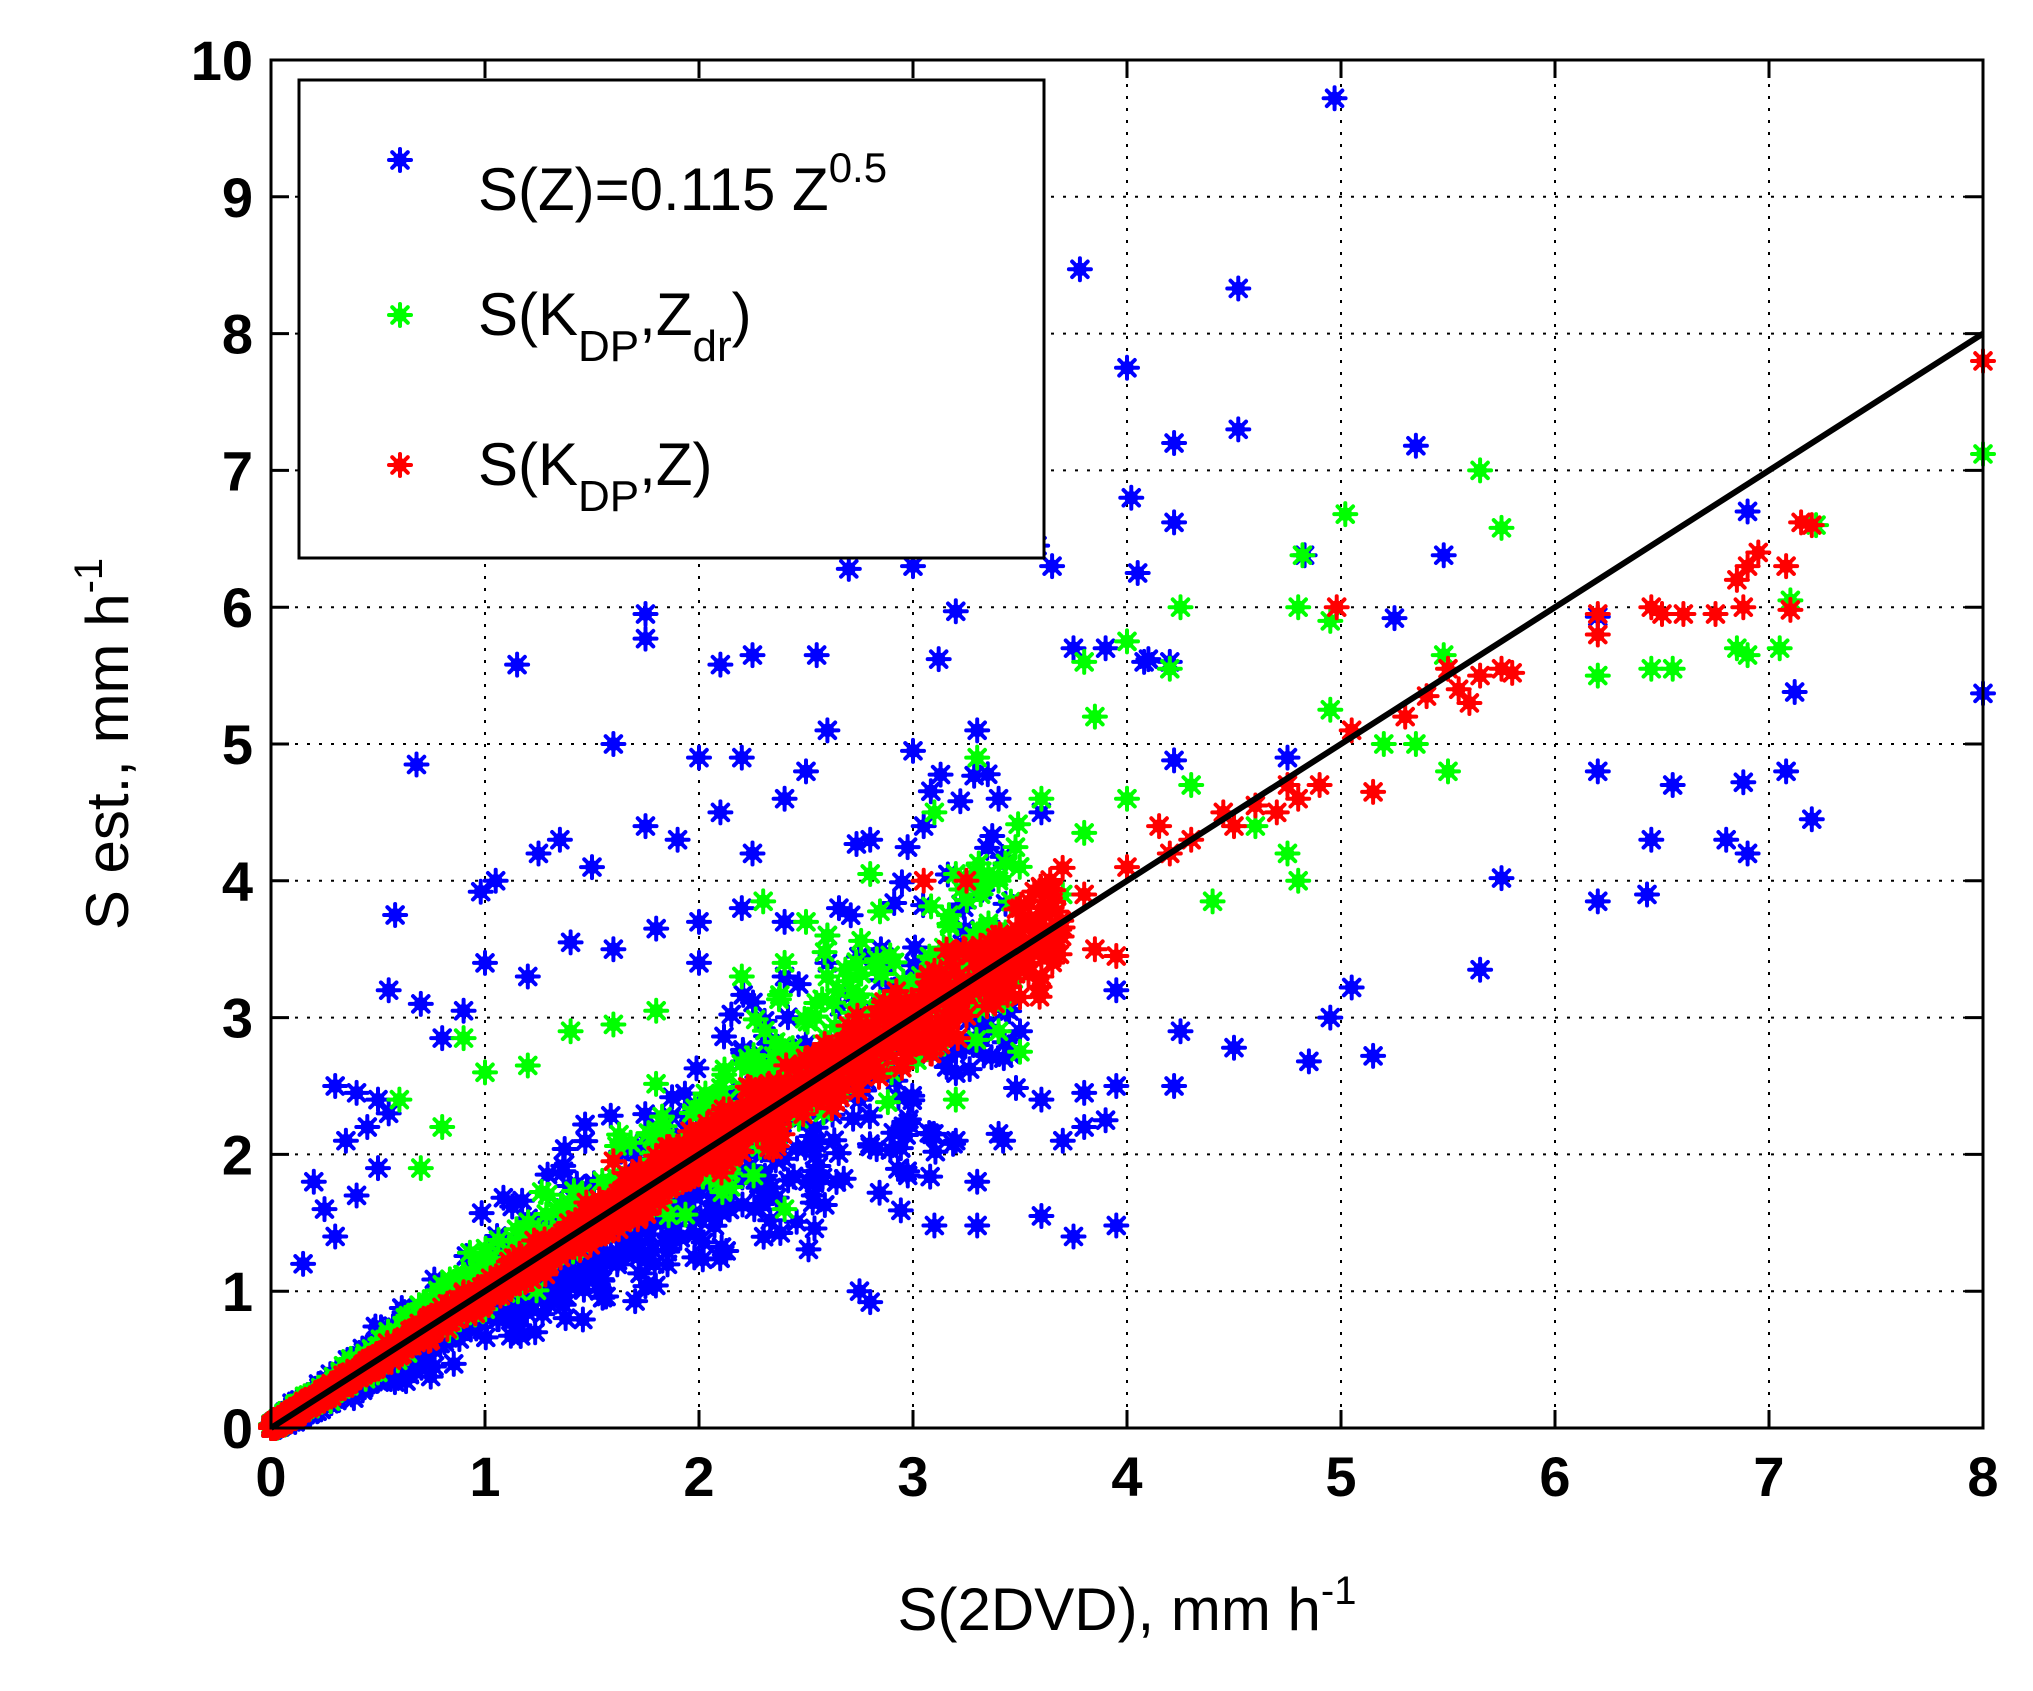  I want to click on legend-marker-2-glyph, so click(400, 465).